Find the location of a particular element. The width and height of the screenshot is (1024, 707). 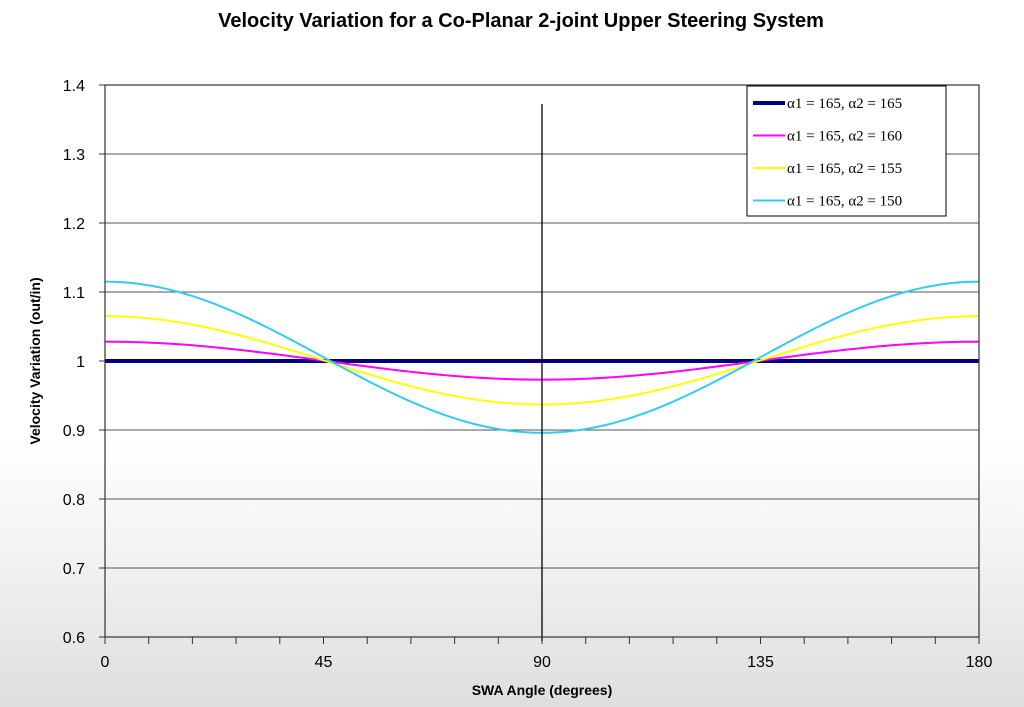

x-tick-label: 180 is located at coordinates (979, 662).